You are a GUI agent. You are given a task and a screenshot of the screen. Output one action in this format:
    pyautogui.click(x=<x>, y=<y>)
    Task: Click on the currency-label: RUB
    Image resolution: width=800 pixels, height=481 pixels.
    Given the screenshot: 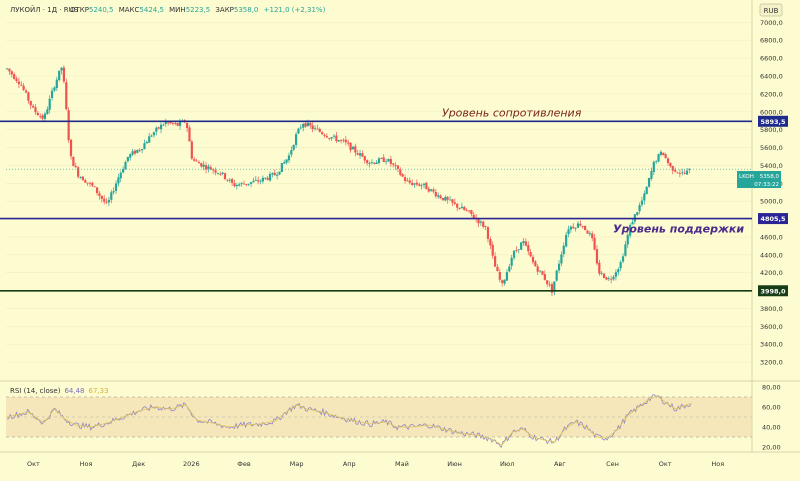 What is the action you would take?
    pyautogui.click(x=771, y=11)
    